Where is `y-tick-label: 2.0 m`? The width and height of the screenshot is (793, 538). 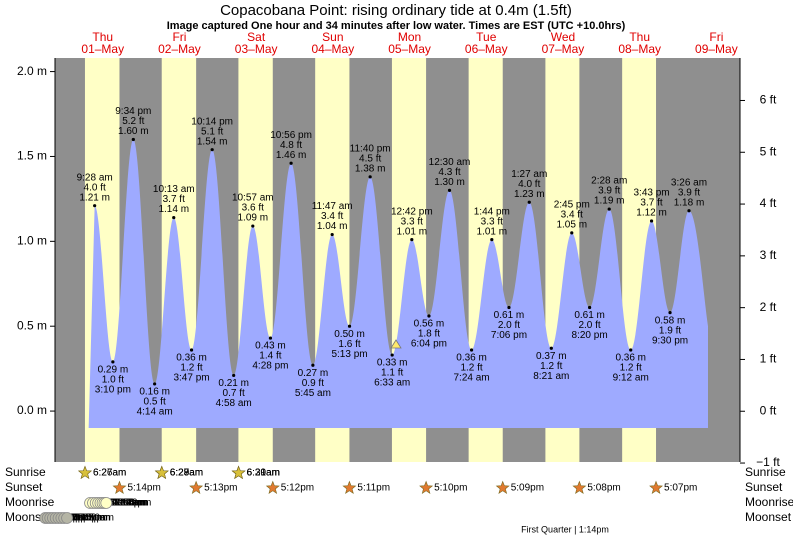
y-tick-label: 2.0 m is located at coordinates (32, 71).